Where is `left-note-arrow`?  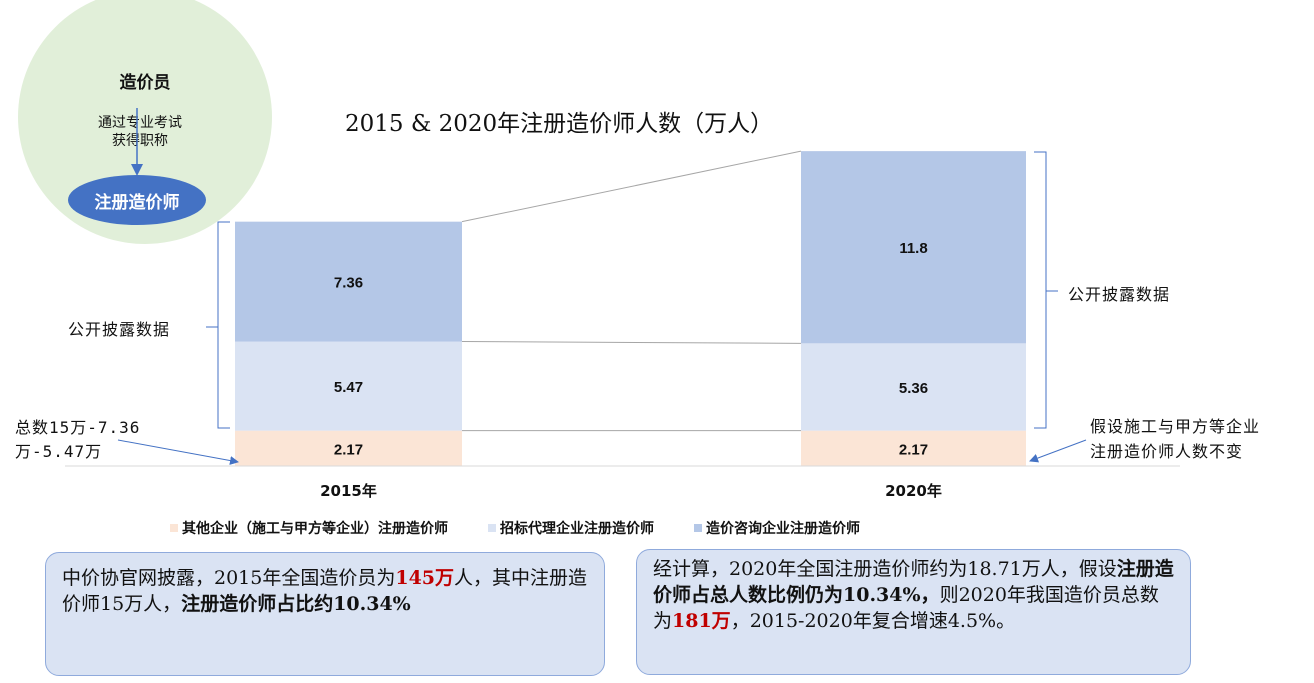
left-note-arrow is located at coordinates (178, 452).